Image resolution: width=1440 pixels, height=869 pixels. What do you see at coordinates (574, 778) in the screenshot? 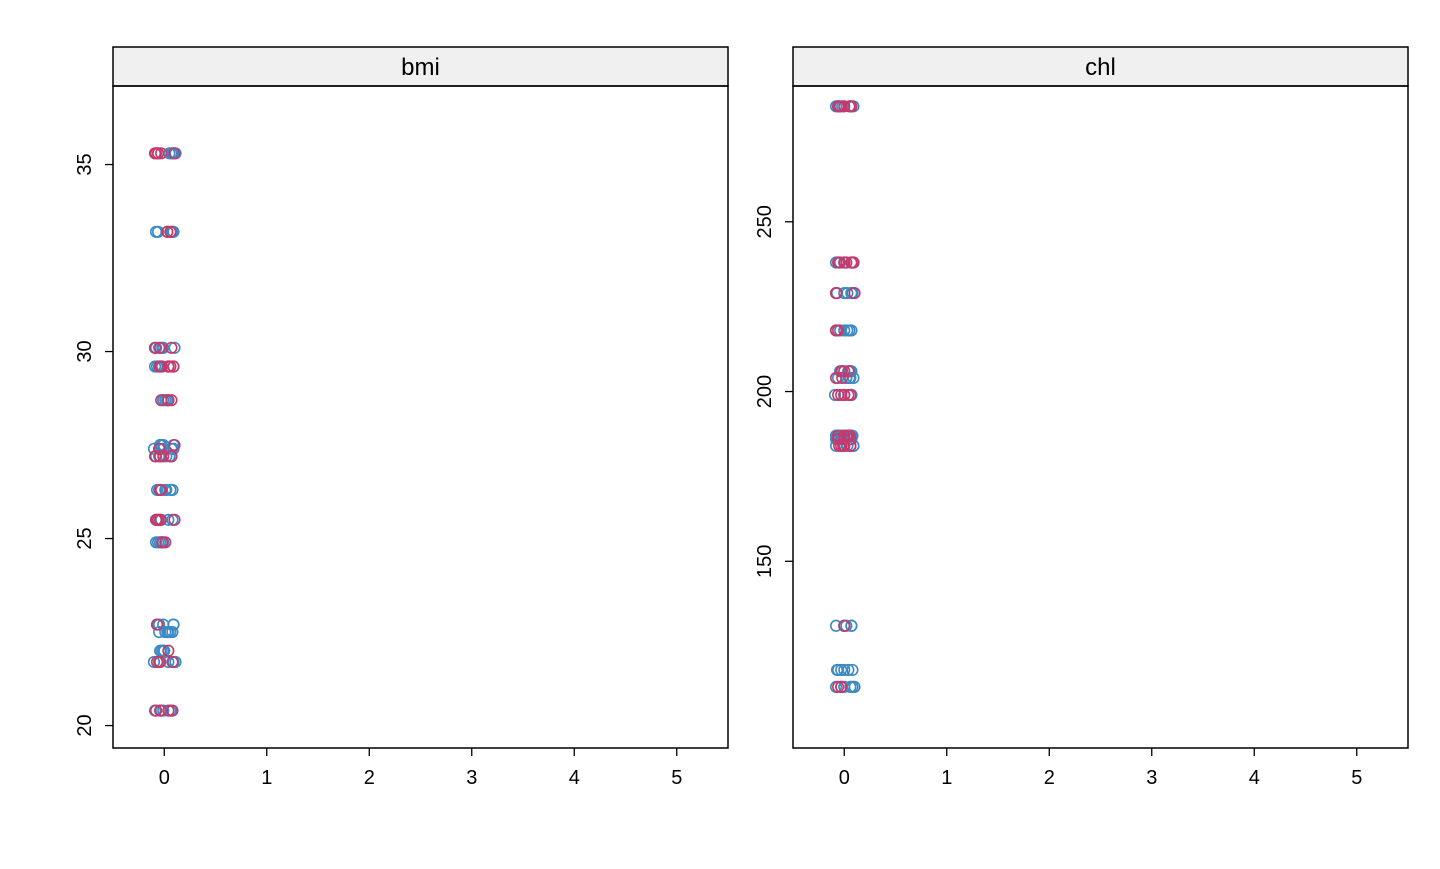
I see `x-tick-label-bmi-4: 4` at bounding box center [574, 778].